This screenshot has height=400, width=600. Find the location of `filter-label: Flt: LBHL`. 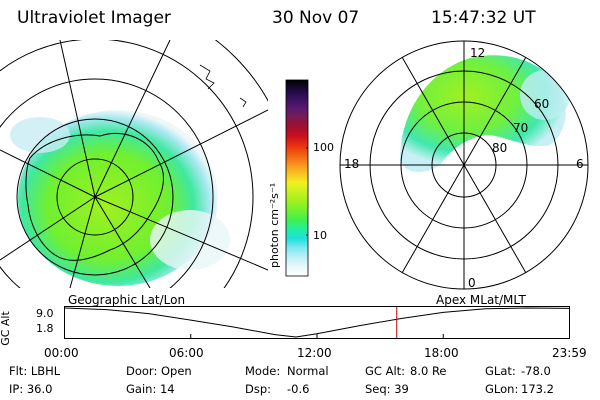

filter-label: Flt: LBHL is located at coordinates (35, 371).